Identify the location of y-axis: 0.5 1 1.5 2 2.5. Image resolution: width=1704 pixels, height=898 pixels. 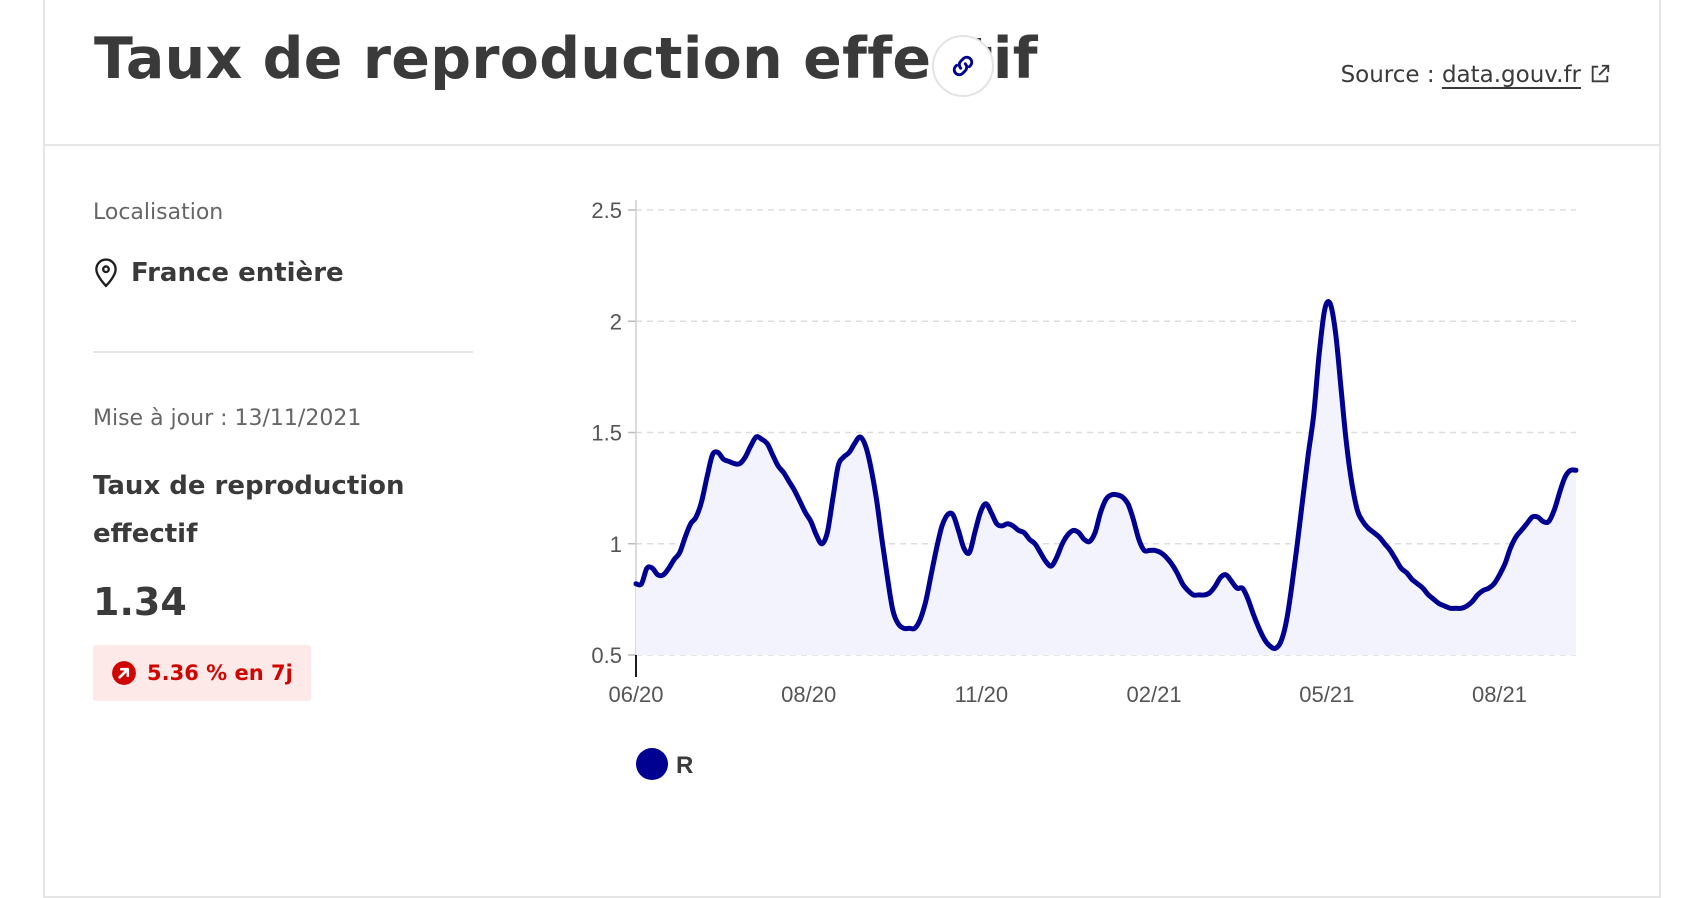
(614, 434).